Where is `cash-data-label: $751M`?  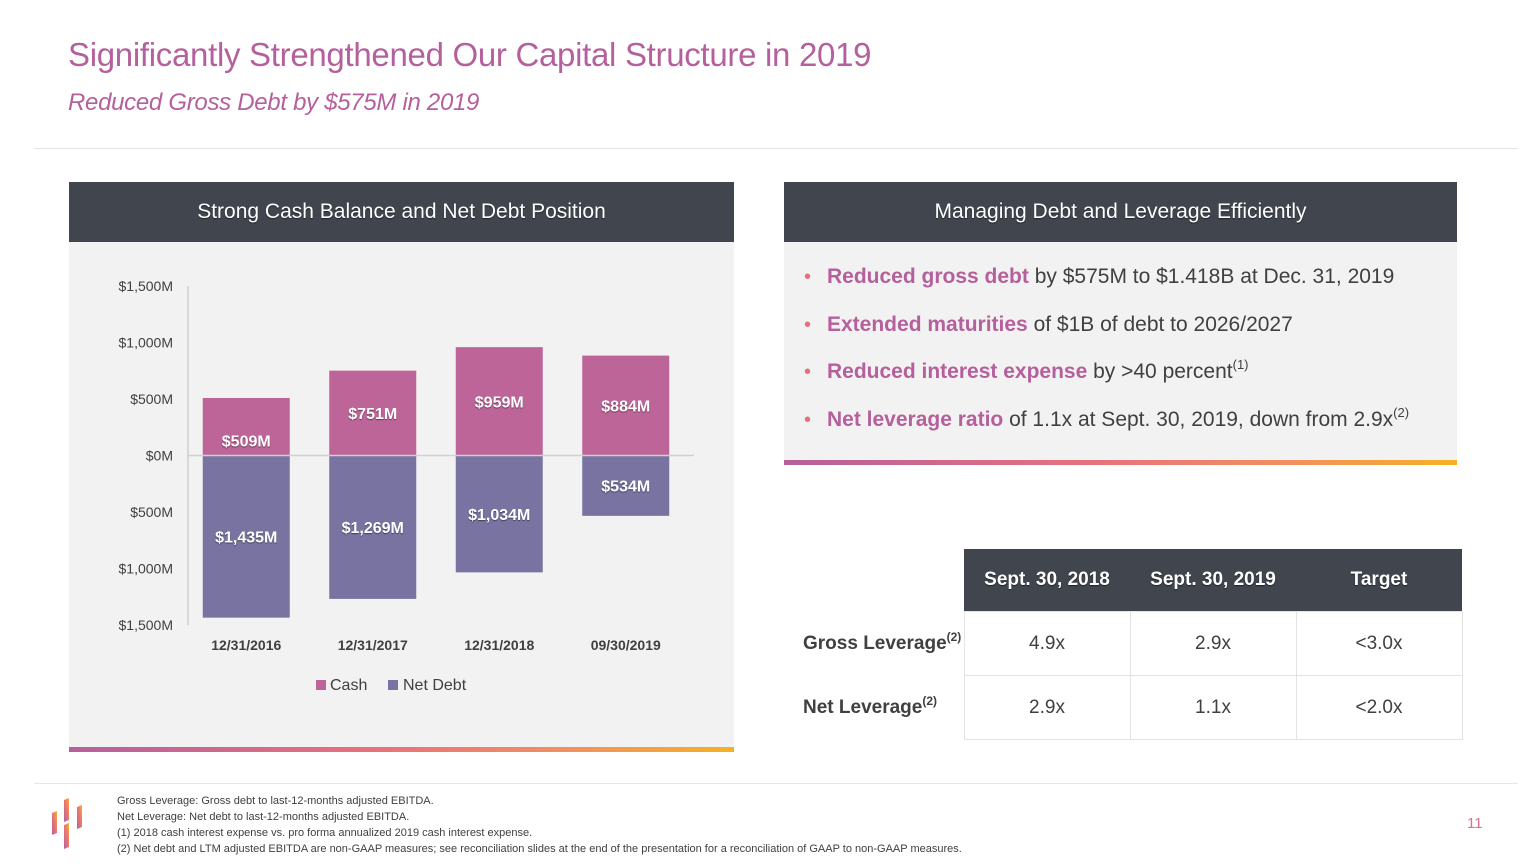
cash-data-label: $751M is located at coordinates (372, 414).